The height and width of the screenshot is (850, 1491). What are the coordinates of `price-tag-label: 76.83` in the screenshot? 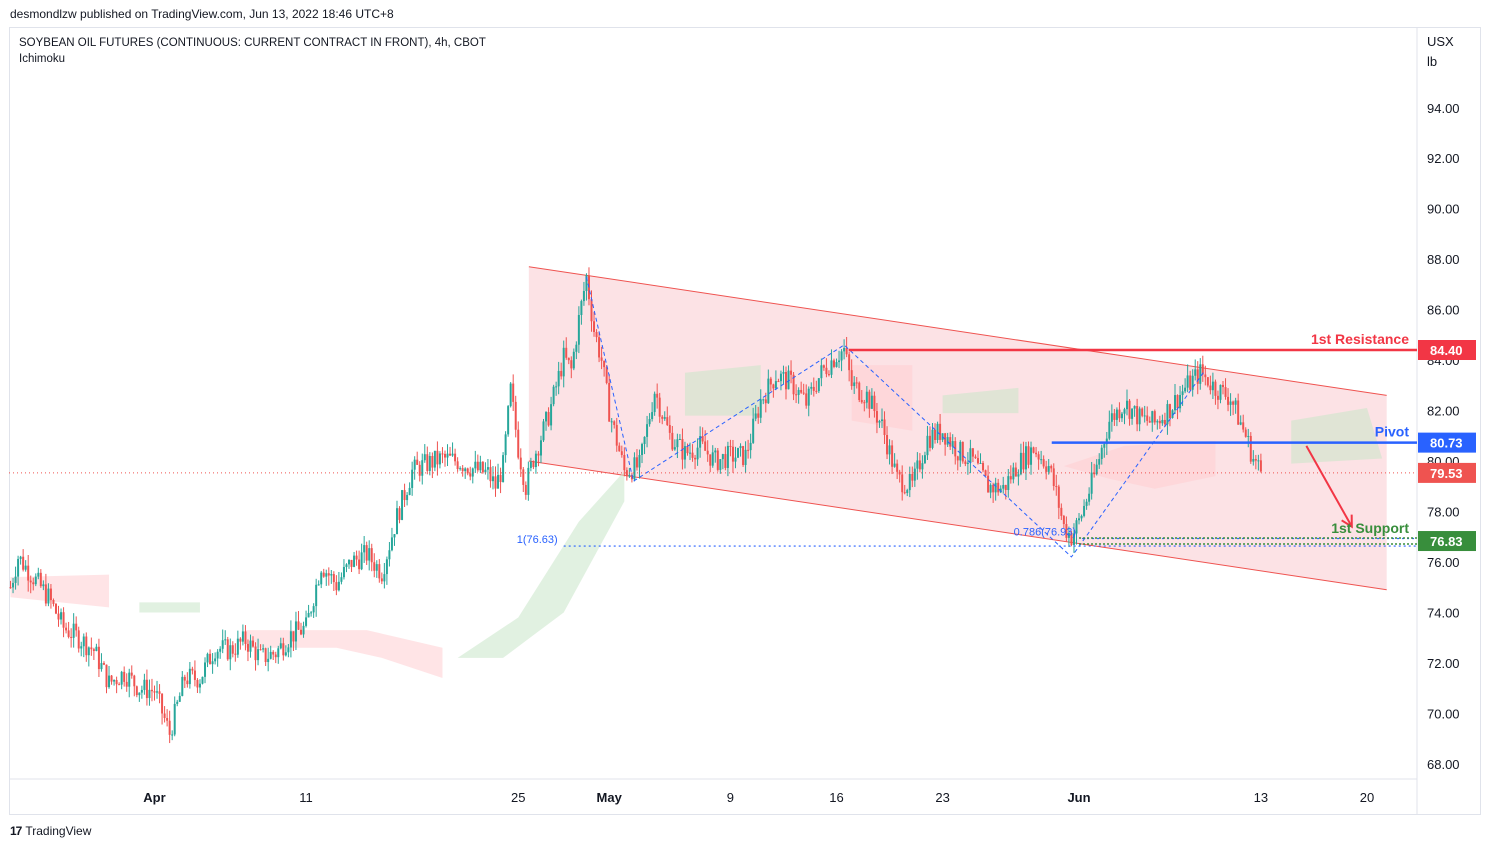 It's located at (1446, 541).